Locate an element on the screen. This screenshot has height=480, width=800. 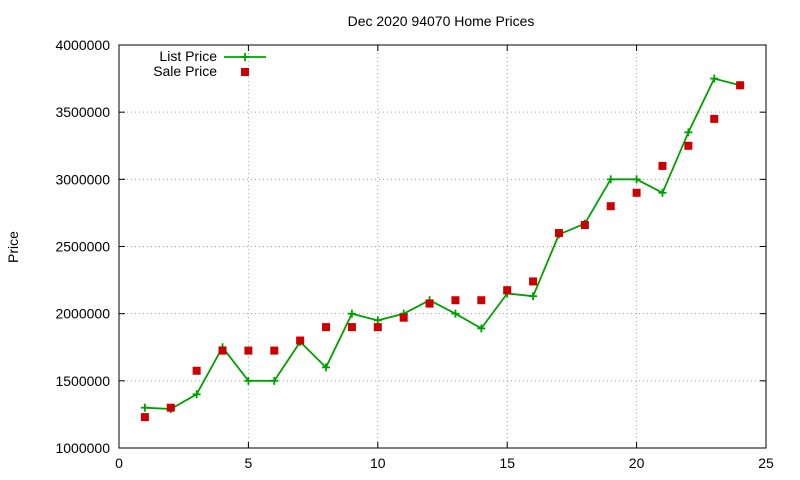
y-tick-label: 1500000 is located at coordinates (82, 381).